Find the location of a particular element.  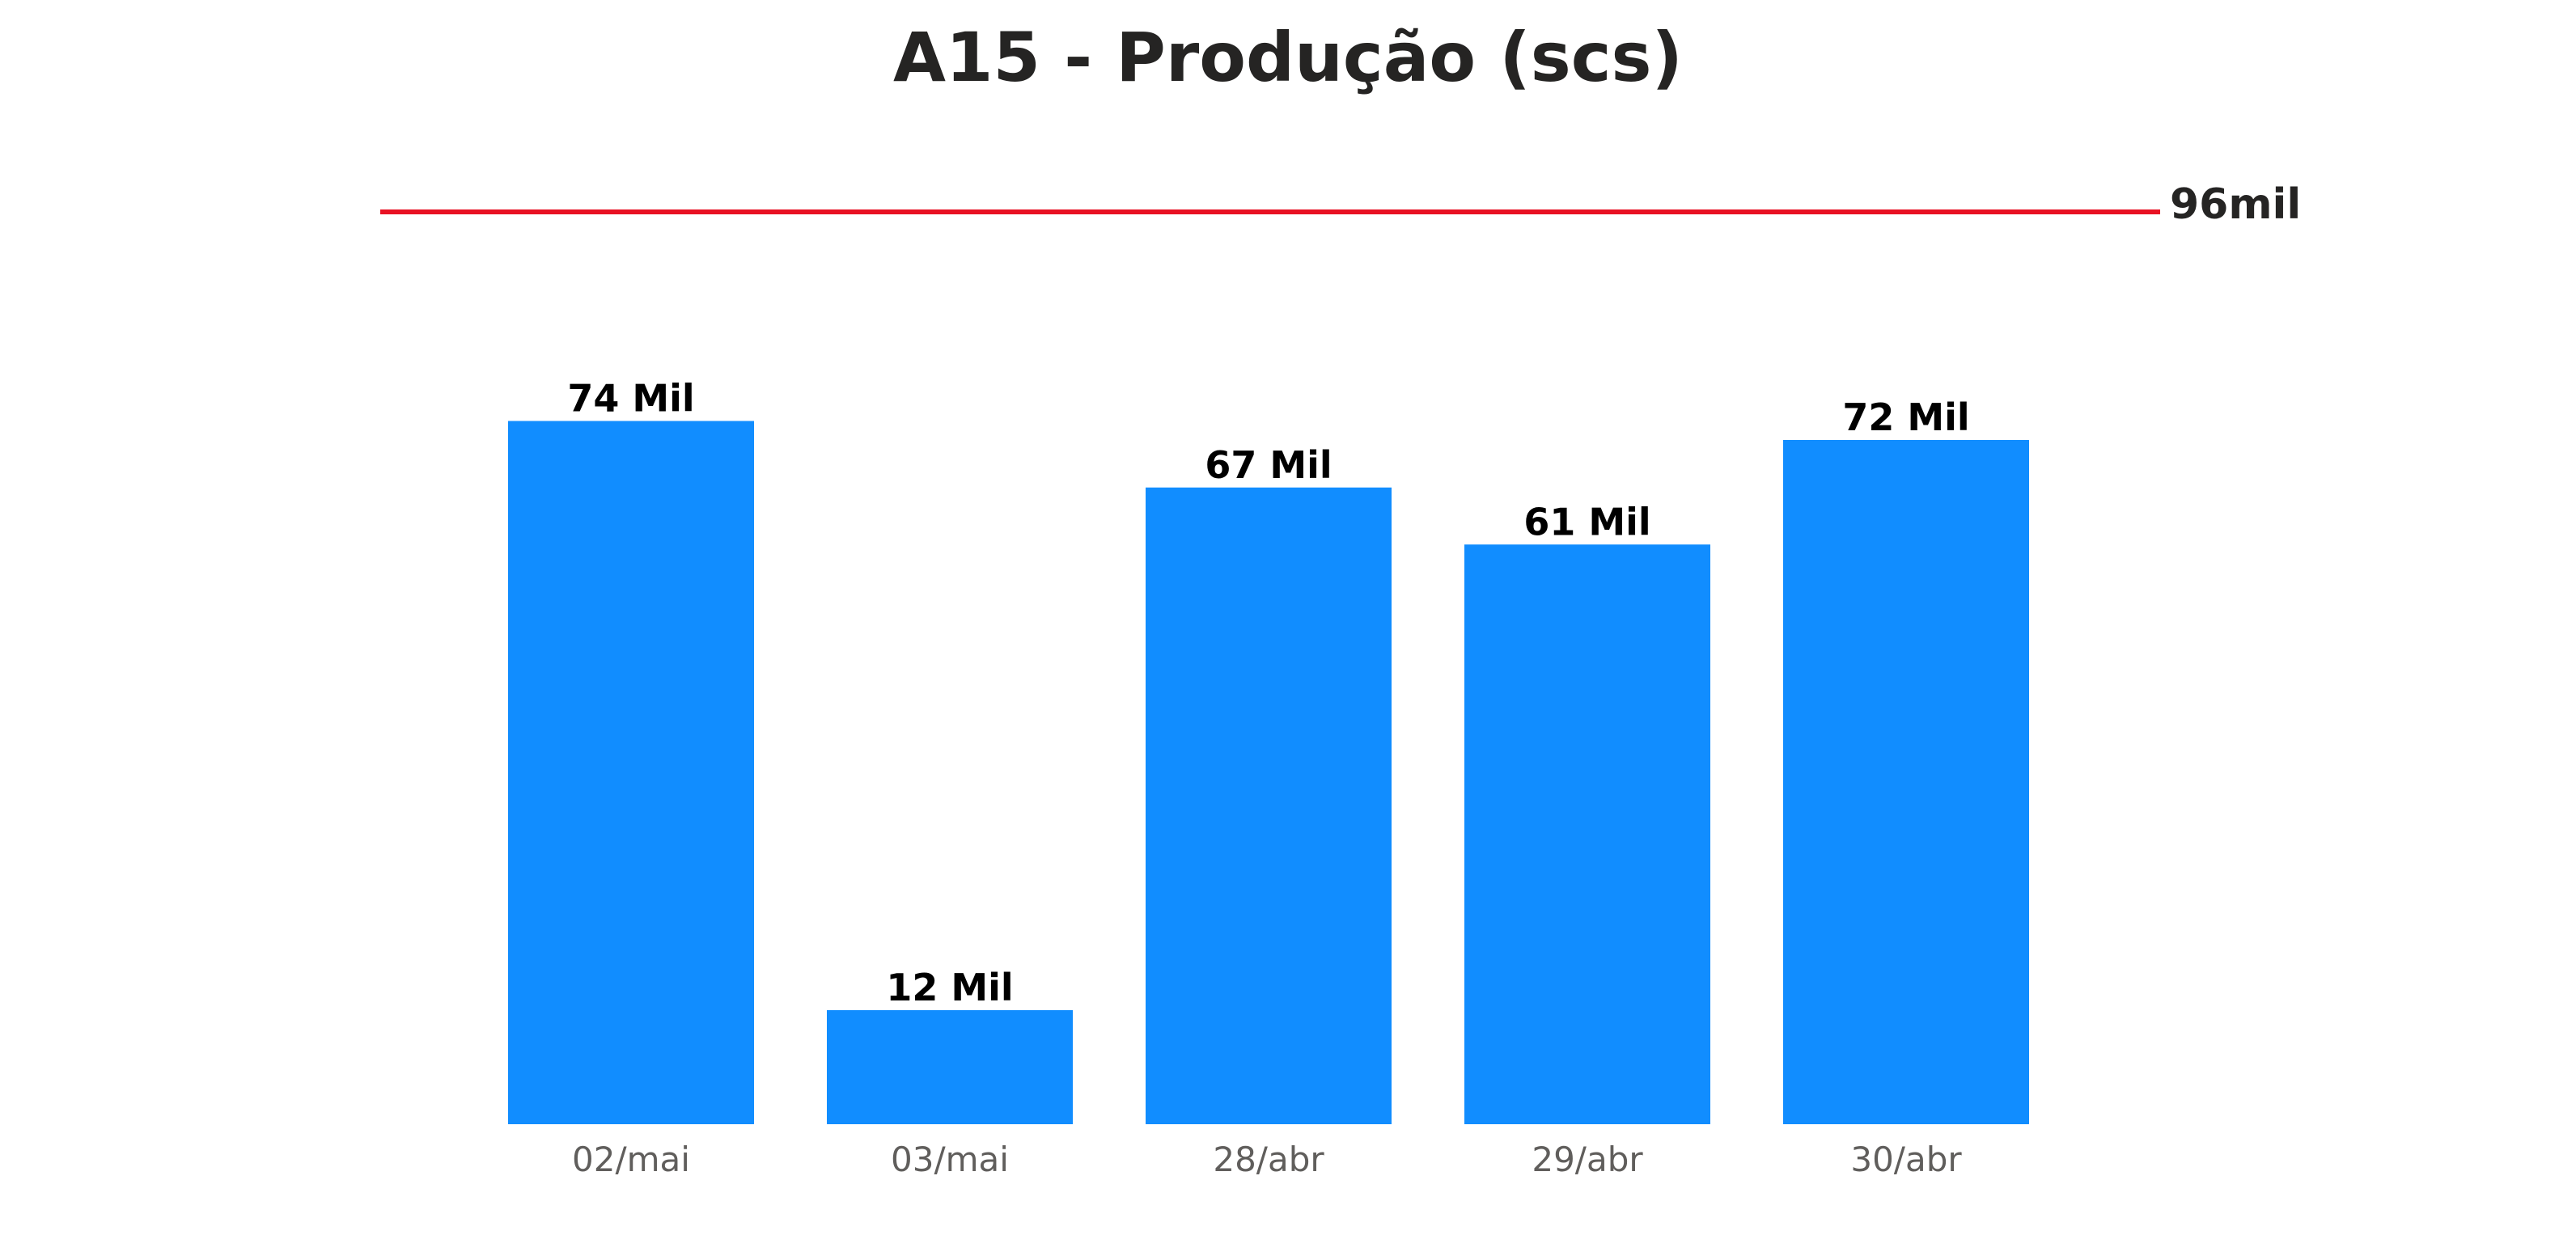

data-label: 67 Mil is located at coordinates (1268, 465).